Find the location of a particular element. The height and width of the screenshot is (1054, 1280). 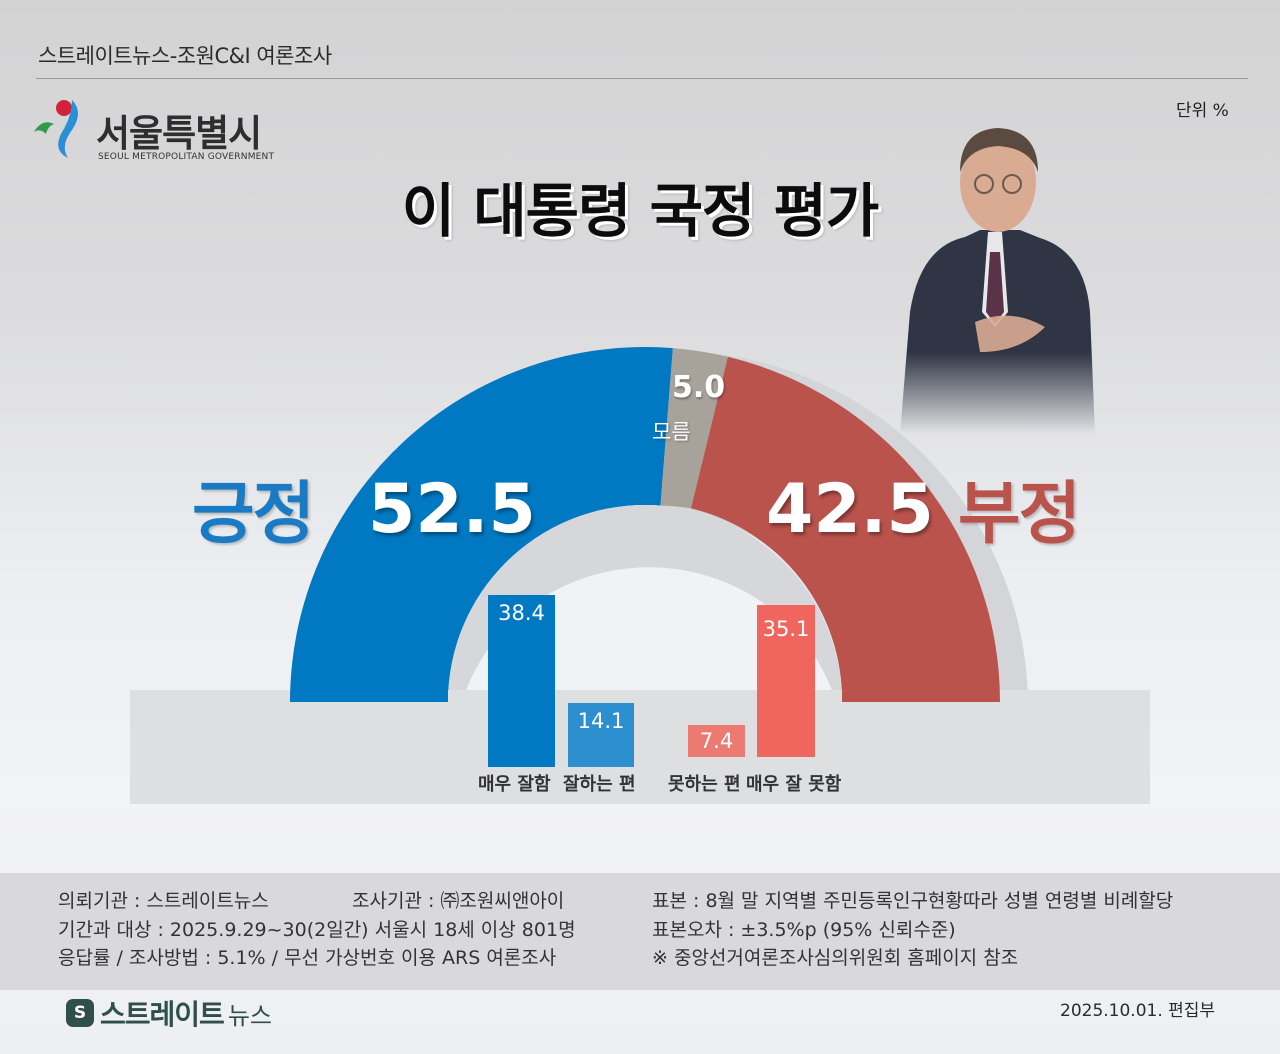

negative-label: 부정 is located at coordinates (1019, 514).